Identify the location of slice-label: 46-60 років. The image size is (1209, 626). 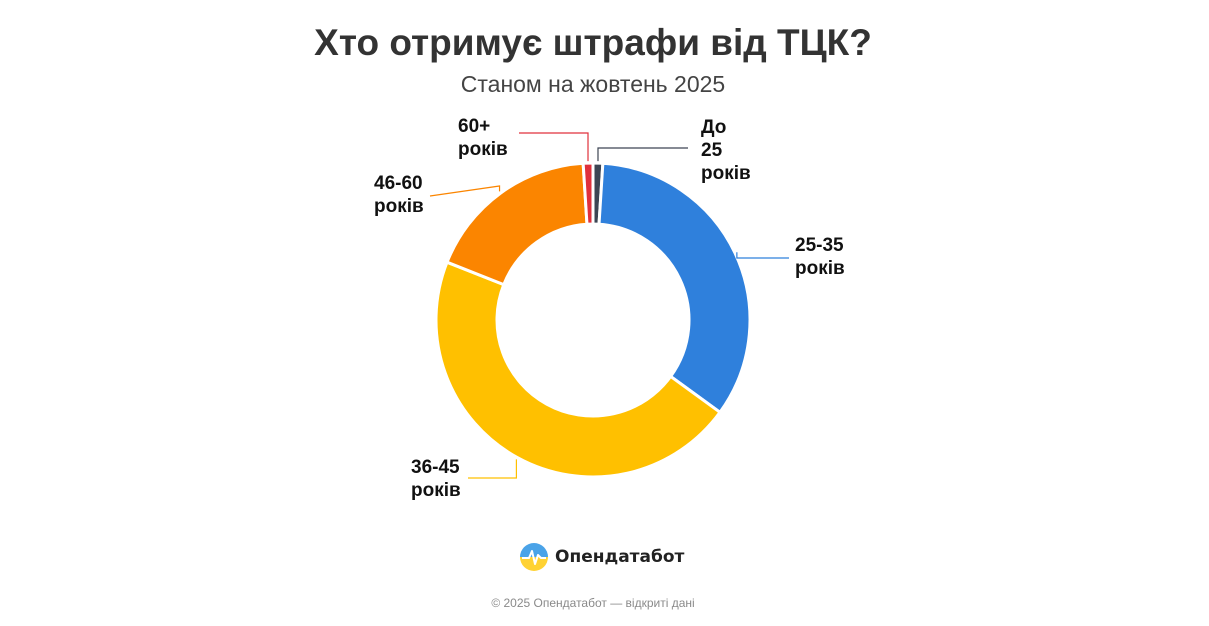
(399, 195).